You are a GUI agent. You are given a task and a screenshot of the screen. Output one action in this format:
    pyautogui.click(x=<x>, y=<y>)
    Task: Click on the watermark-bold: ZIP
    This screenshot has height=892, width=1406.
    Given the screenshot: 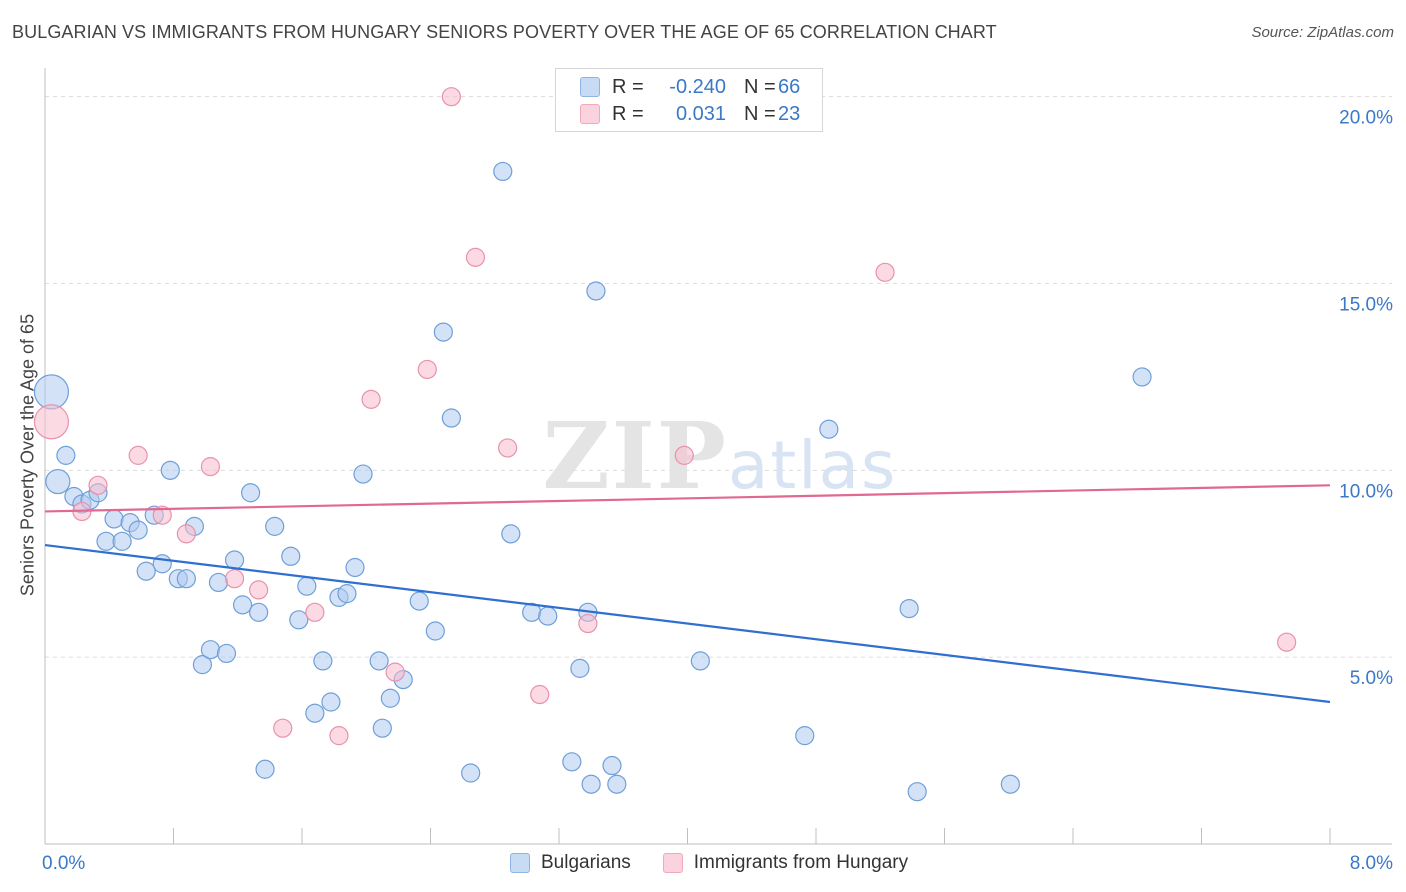 What is the action you would take?
    pyautogui.click(x=635, y=456)
    